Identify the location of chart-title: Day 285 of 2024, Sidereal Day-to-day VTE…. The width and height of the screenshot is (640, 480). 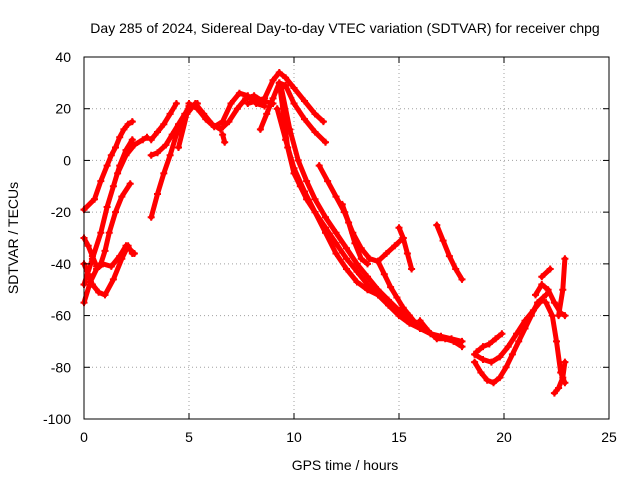
(344, 28).